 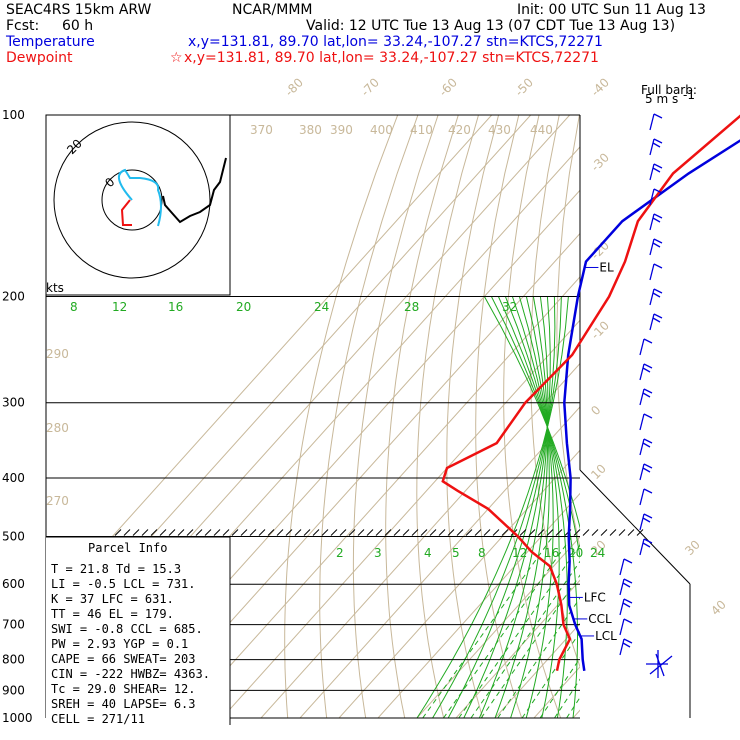 I want to click on mixing-ratio-label-lower: 20, so click(x=575, y=553).